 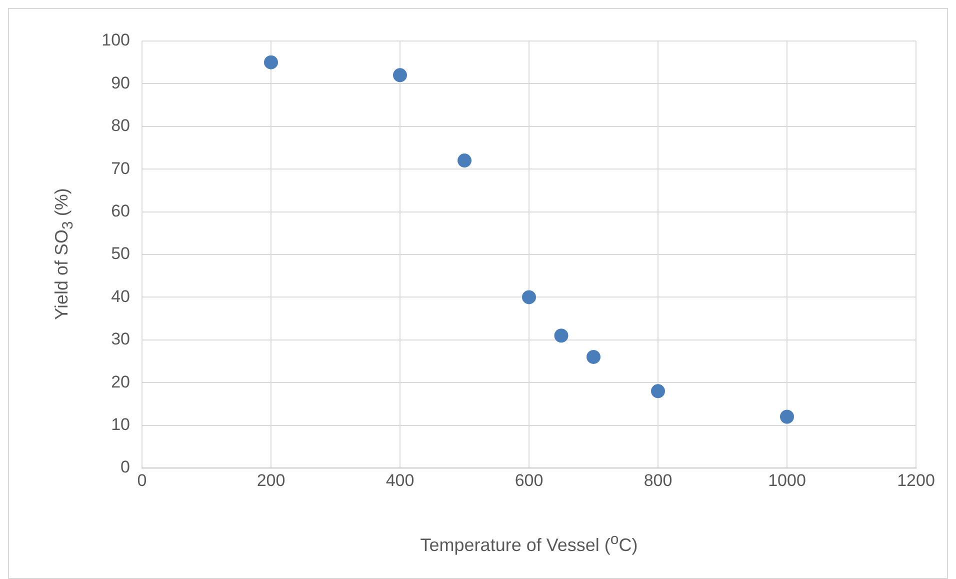 What do you see at coordinates (529, 480) in the screenshot?
I see `x-tick-label: 600` at bounding box center [529, 480].